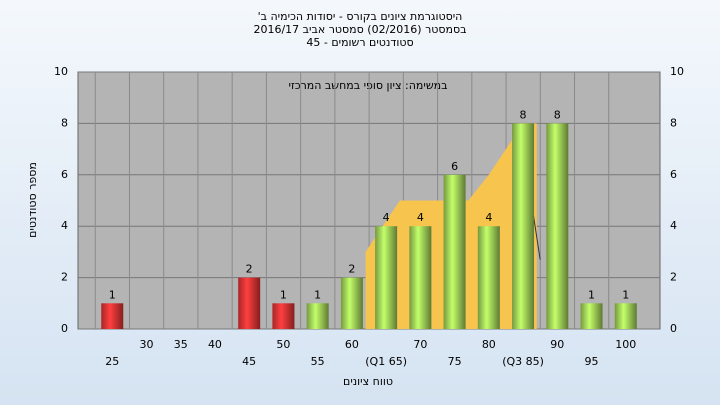 The image size is (720, 405). What do you see at coordinates (673, 225) in the screenshot?
I see `y2-tick-label: 4` at bounding box center [673, 225].